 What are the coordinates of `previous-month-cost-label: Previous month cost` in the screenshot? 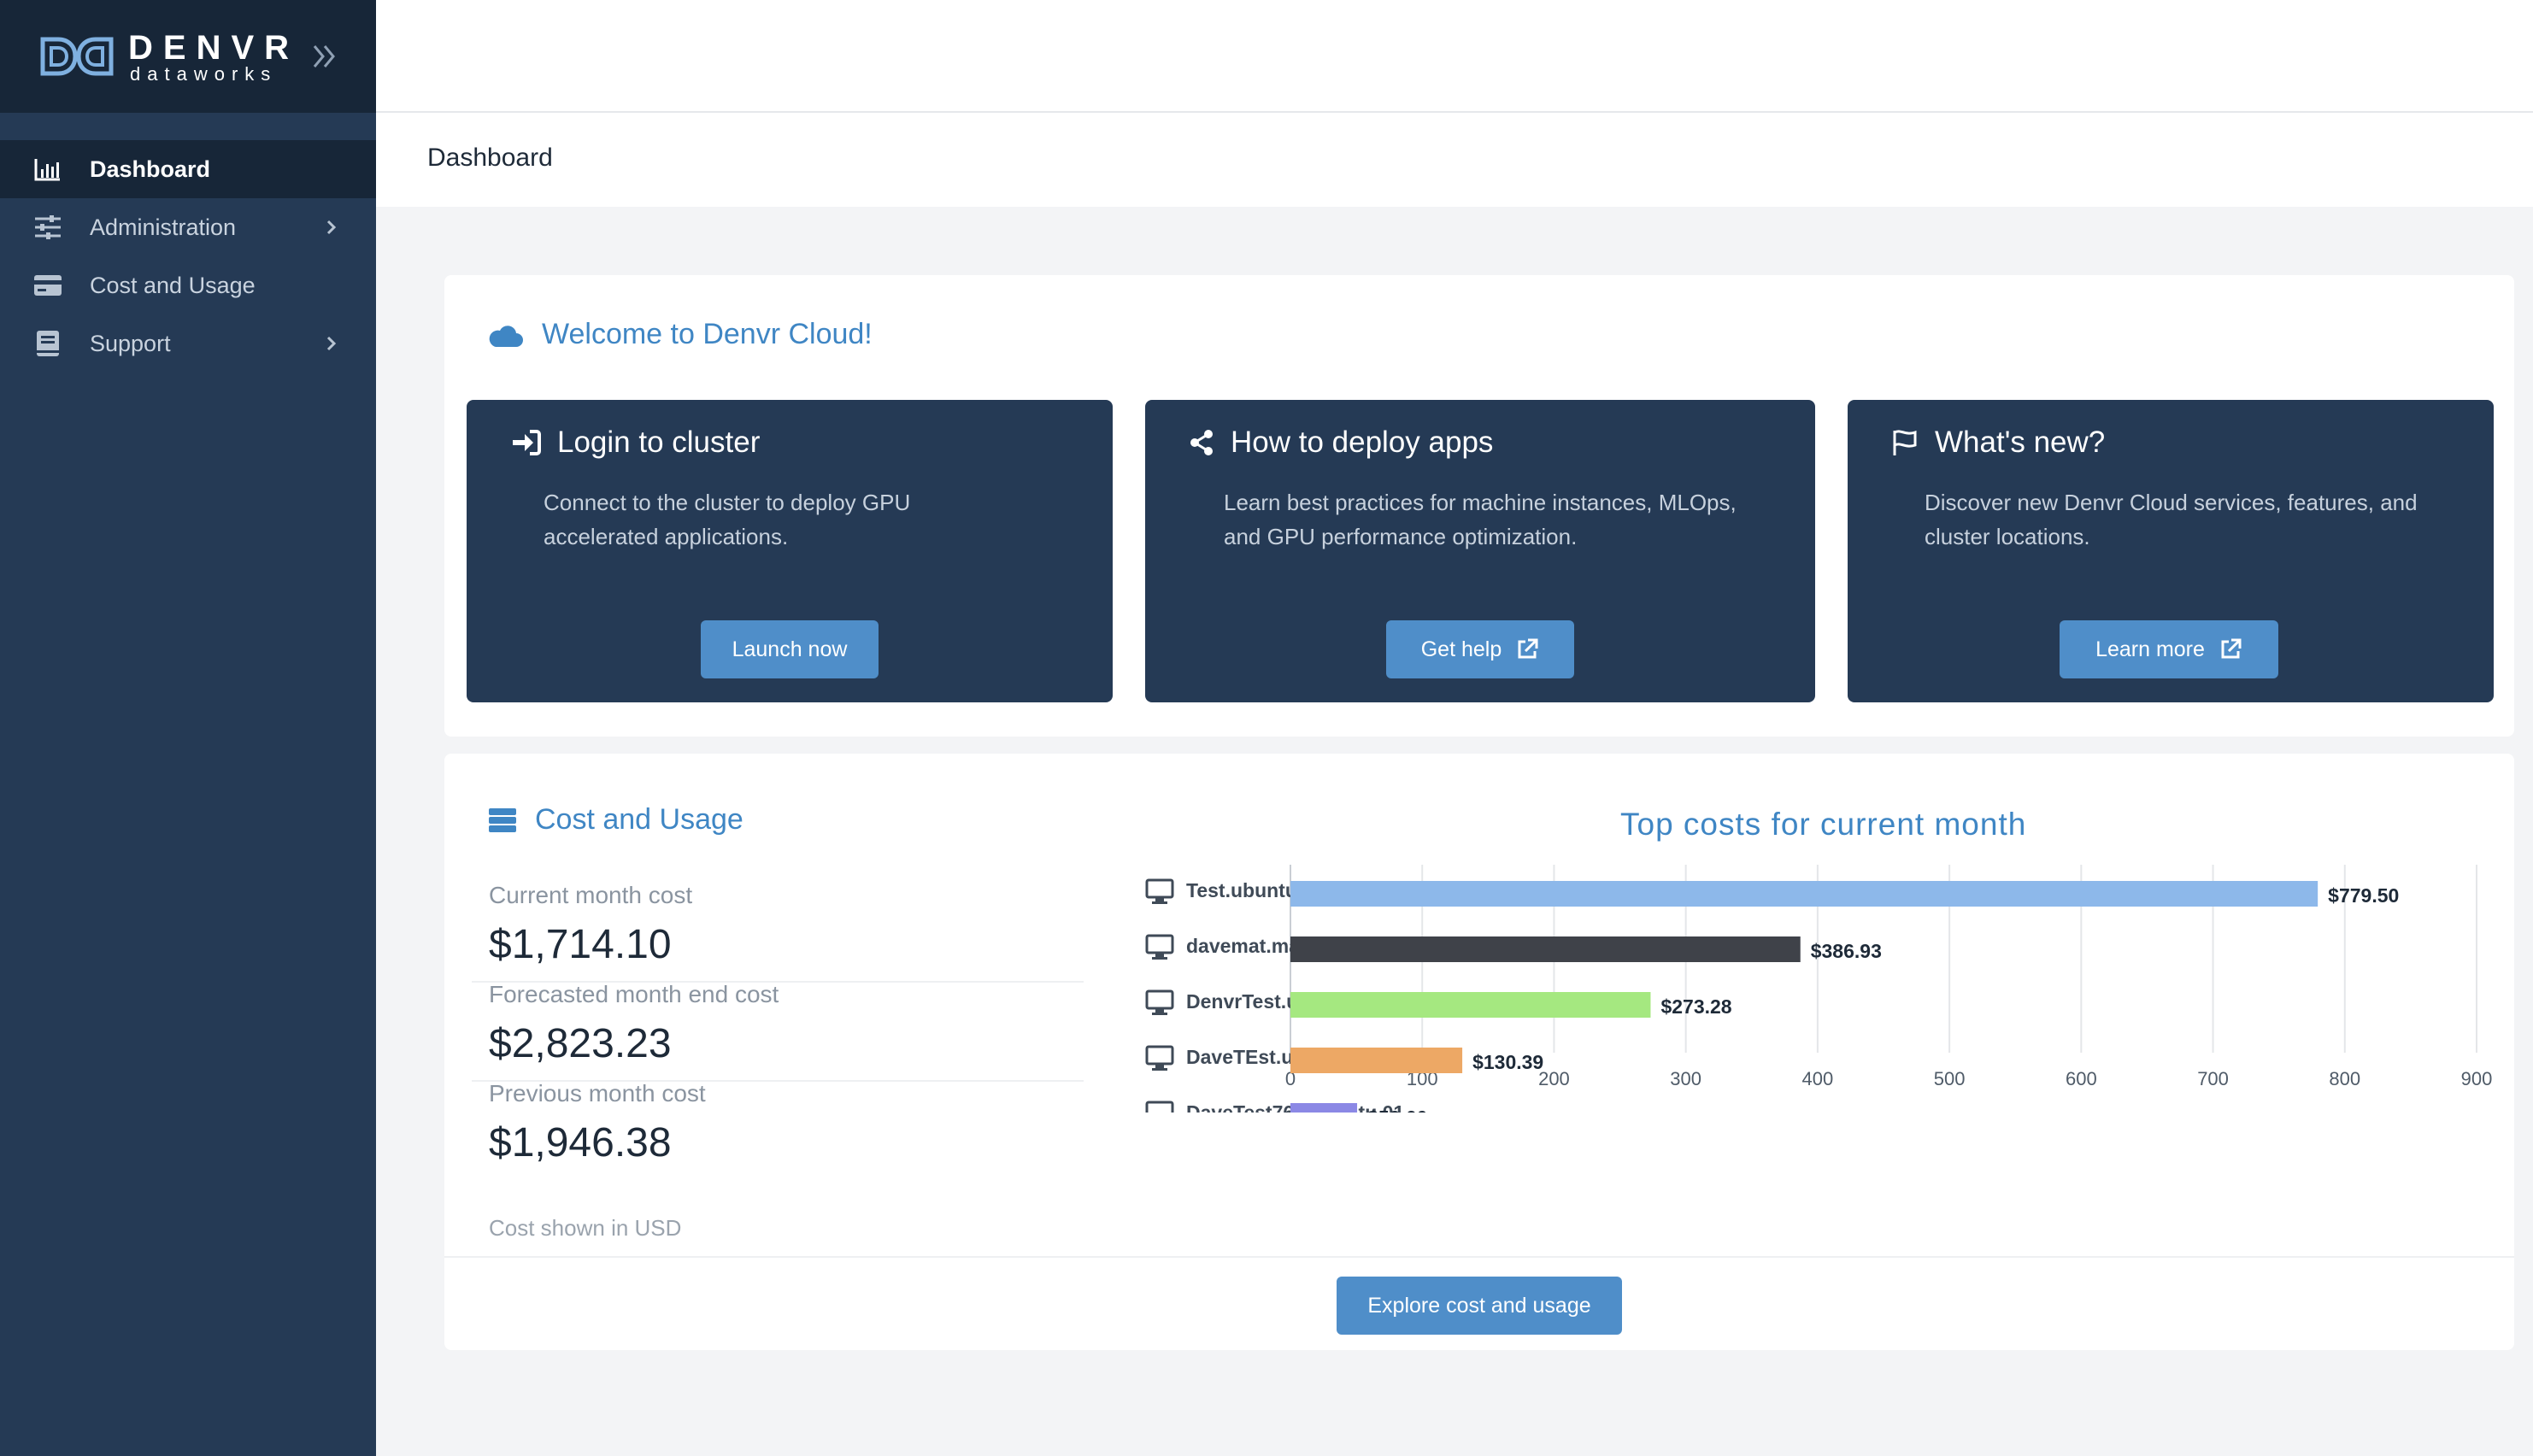 It's located at (597, 1094).